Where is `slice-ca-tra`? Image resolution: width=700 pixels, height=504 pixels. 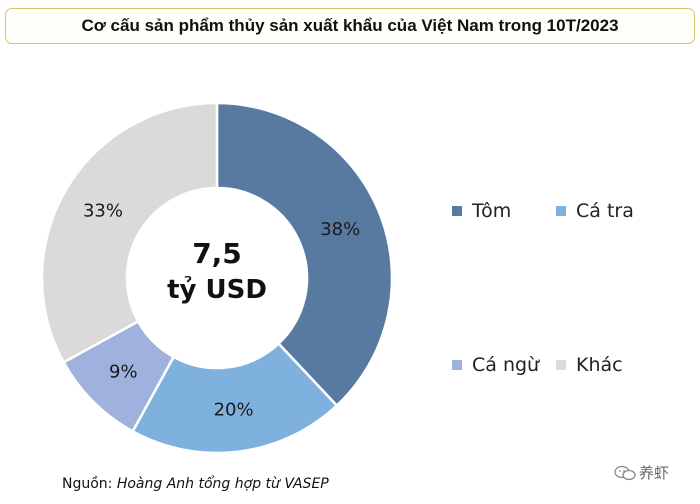
slice-ca-tra is located at coordinates (234, 398).